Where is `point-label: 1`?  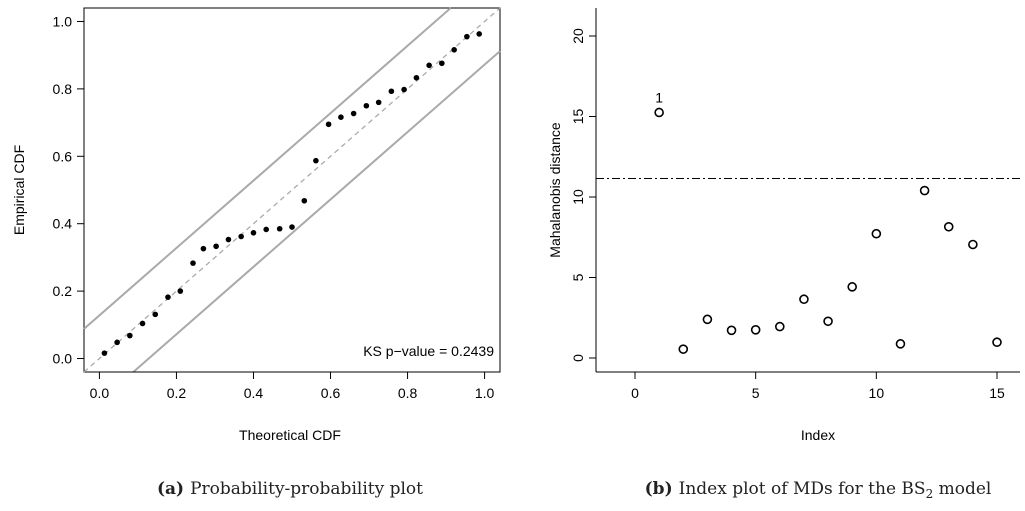
point-label: 1 is located at coordinates (659, 97).